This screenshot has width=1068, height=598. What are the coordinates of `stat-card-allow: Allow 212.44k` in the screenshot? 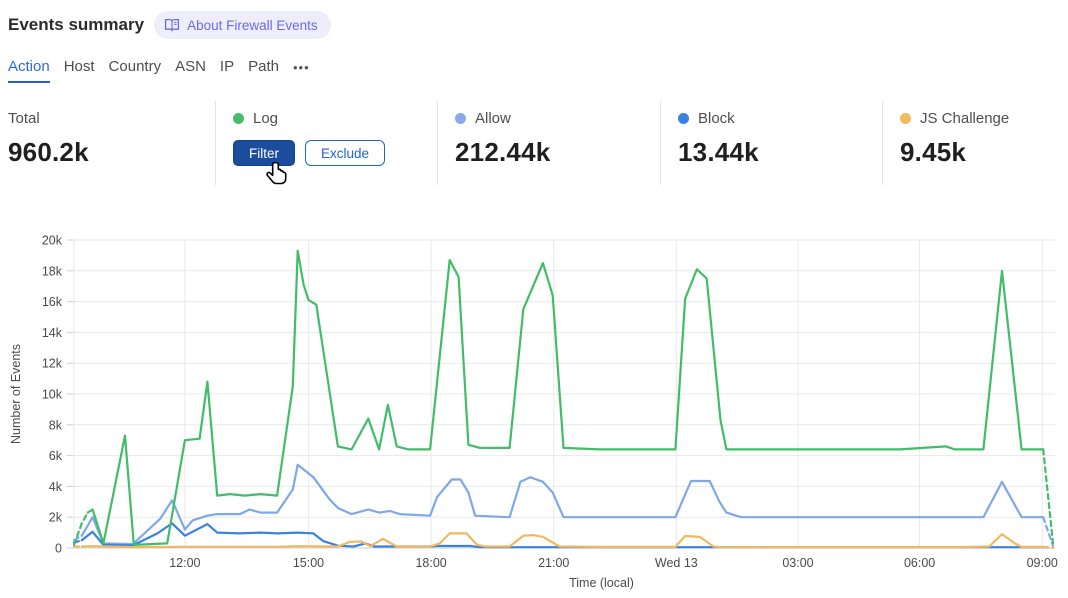 It's located at (548, 143).